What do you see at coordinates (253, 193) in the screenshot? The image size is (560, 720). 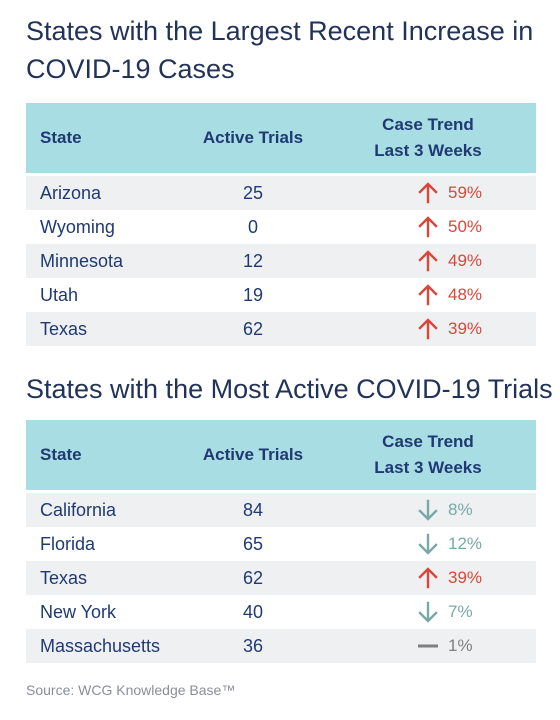 I see `active-trials-value: 25` at bounding box center [253, 193].